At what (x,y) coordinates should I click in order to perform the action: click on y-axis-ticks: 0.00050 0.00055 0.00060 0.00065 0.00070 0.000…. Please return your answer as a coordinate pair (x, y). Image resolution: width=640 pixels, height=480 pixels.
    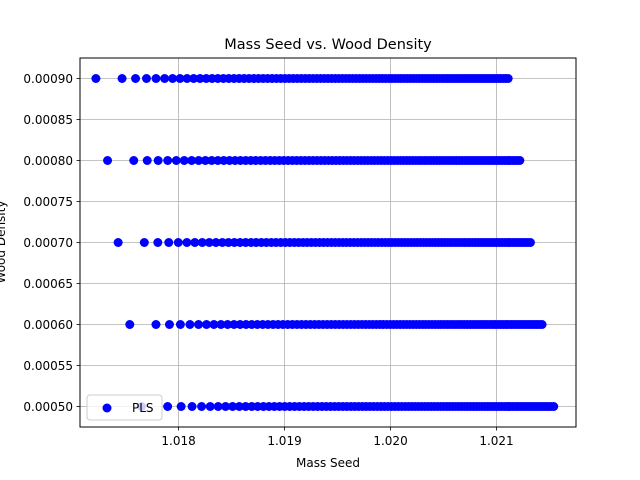
    Looking at the image, I should click on (51, 243).